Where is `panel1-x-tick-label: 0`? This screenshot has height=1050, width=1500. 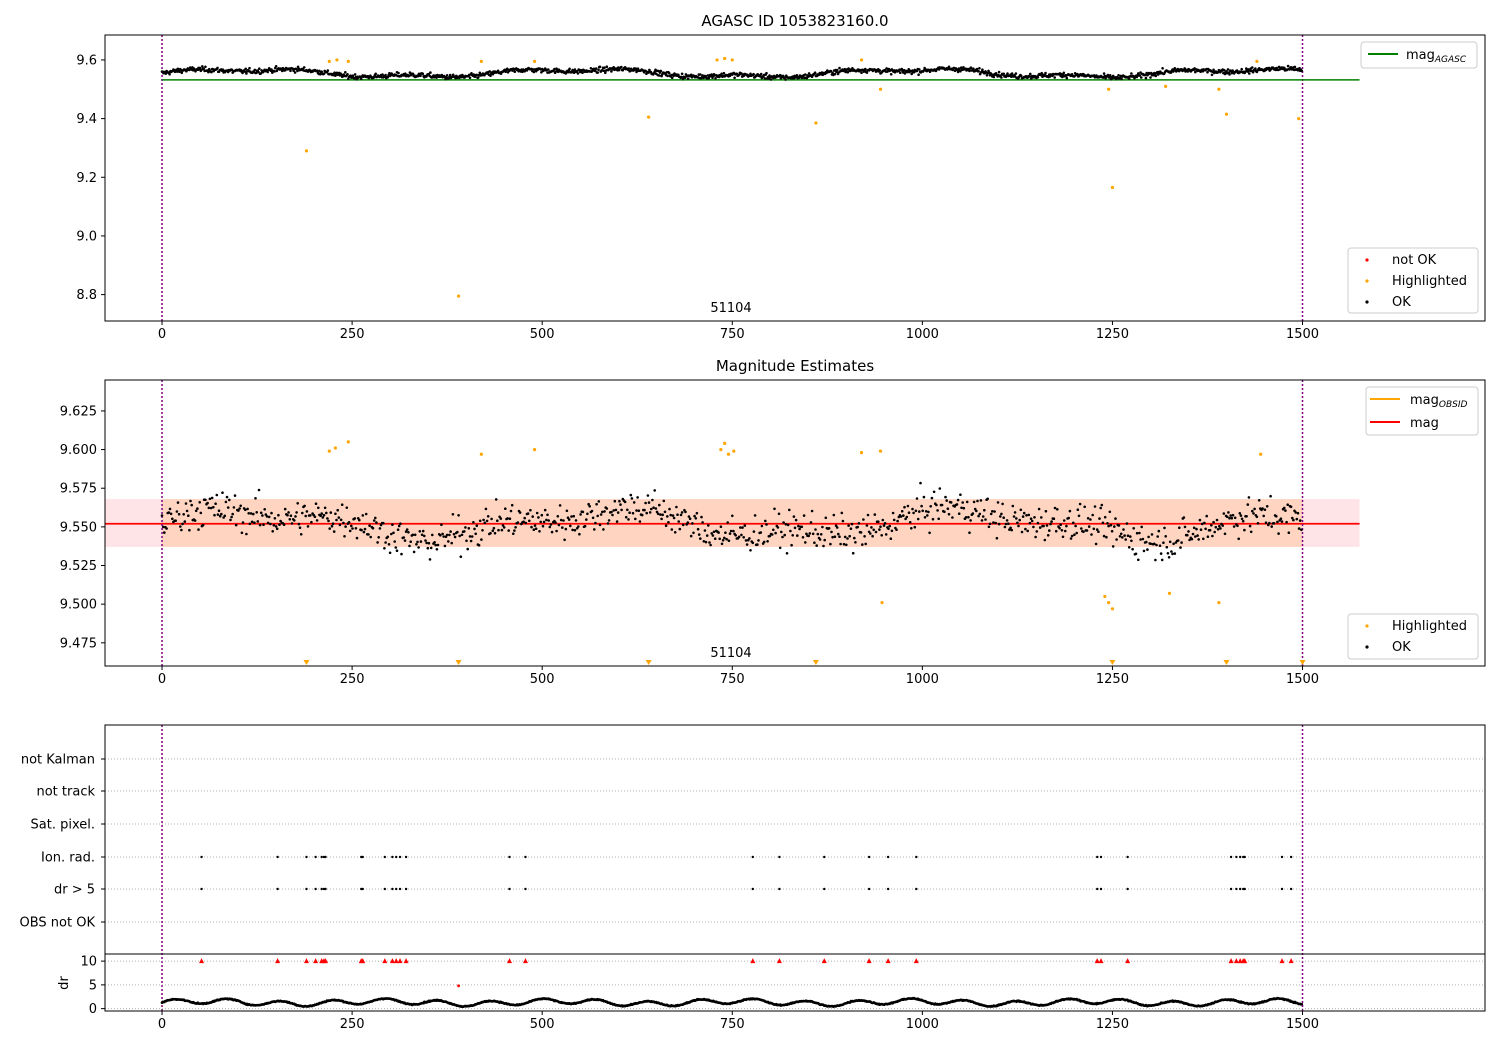
panel1-x-tick-label: 0 is located at coordinates (162, 334).